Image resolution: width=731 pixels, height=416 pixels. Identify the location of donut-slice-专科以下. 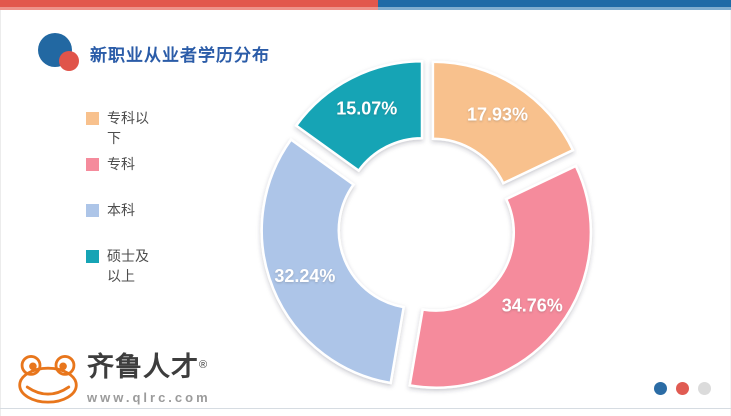
(503, 122).